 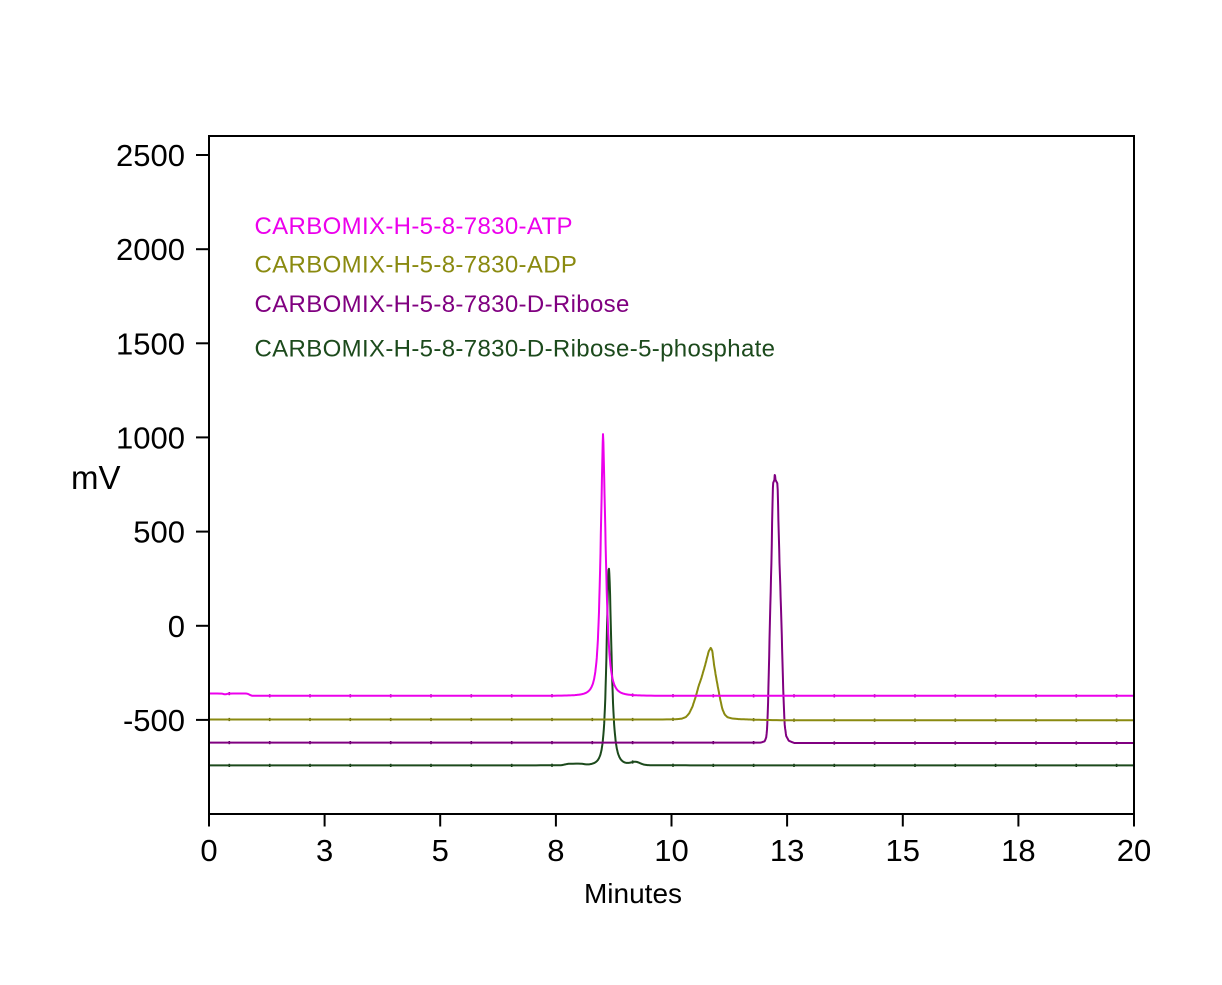 What do you see at coordinates (154, 720) in the screenshot?
I see `svg-text: -500` at bounding box center [154, 720].